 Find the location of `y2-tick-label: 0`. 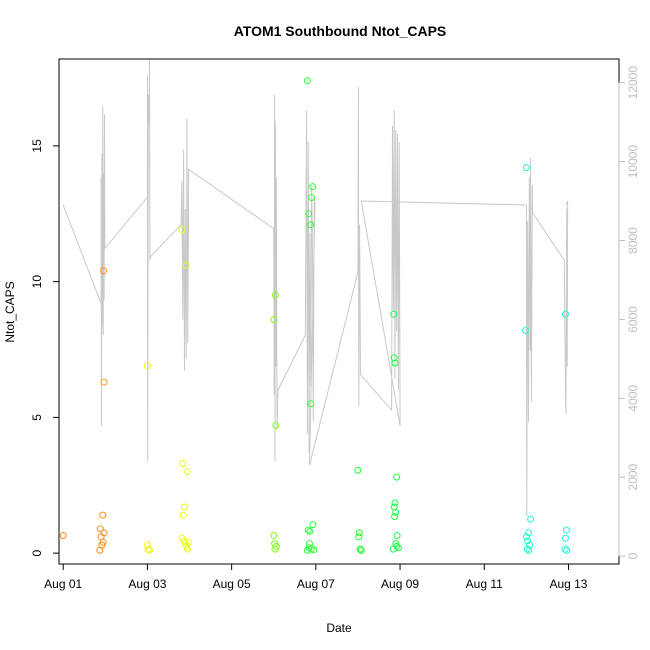

y2-tick-label: 0 is located at coordinates (633, 555).